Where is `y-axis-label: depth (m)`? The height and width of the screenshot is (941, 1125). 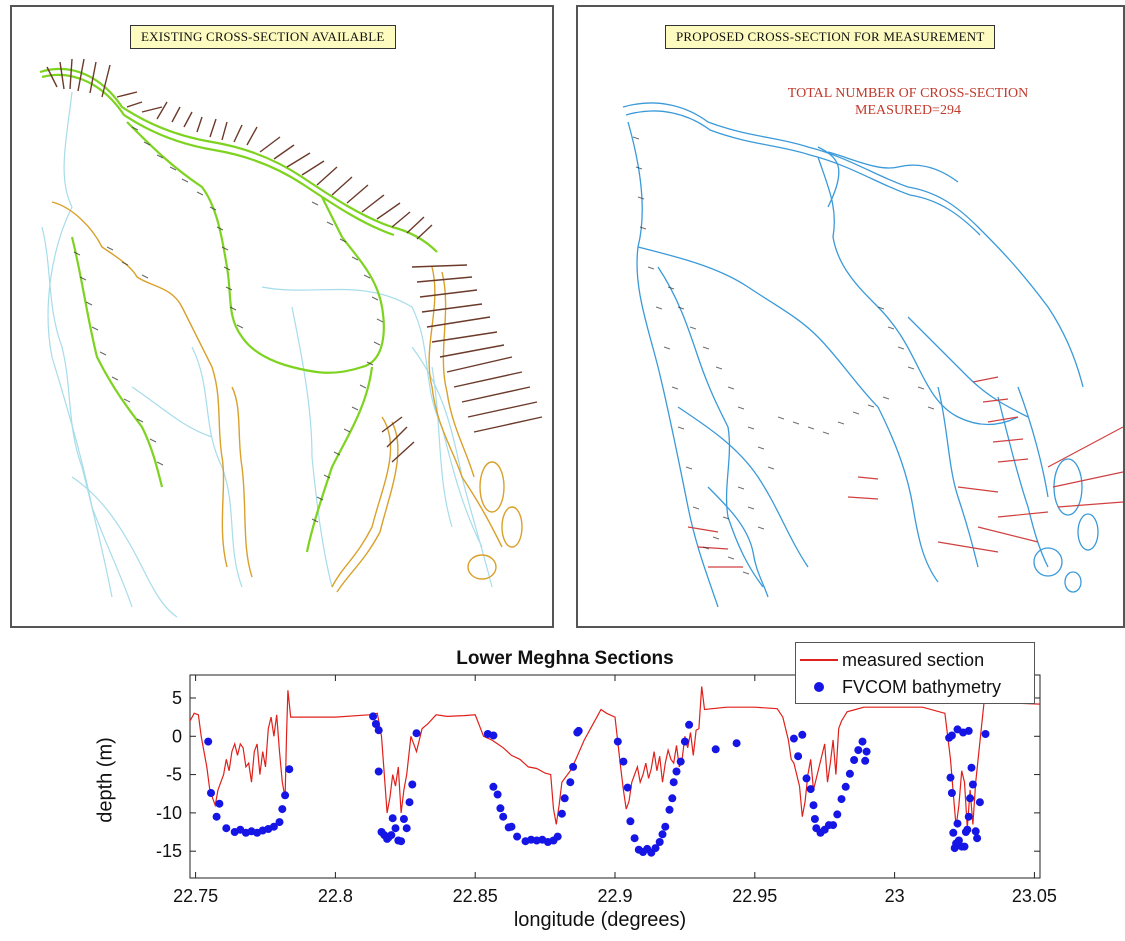 y-axis-label: depth (m) is located at coordinates (105, 780).